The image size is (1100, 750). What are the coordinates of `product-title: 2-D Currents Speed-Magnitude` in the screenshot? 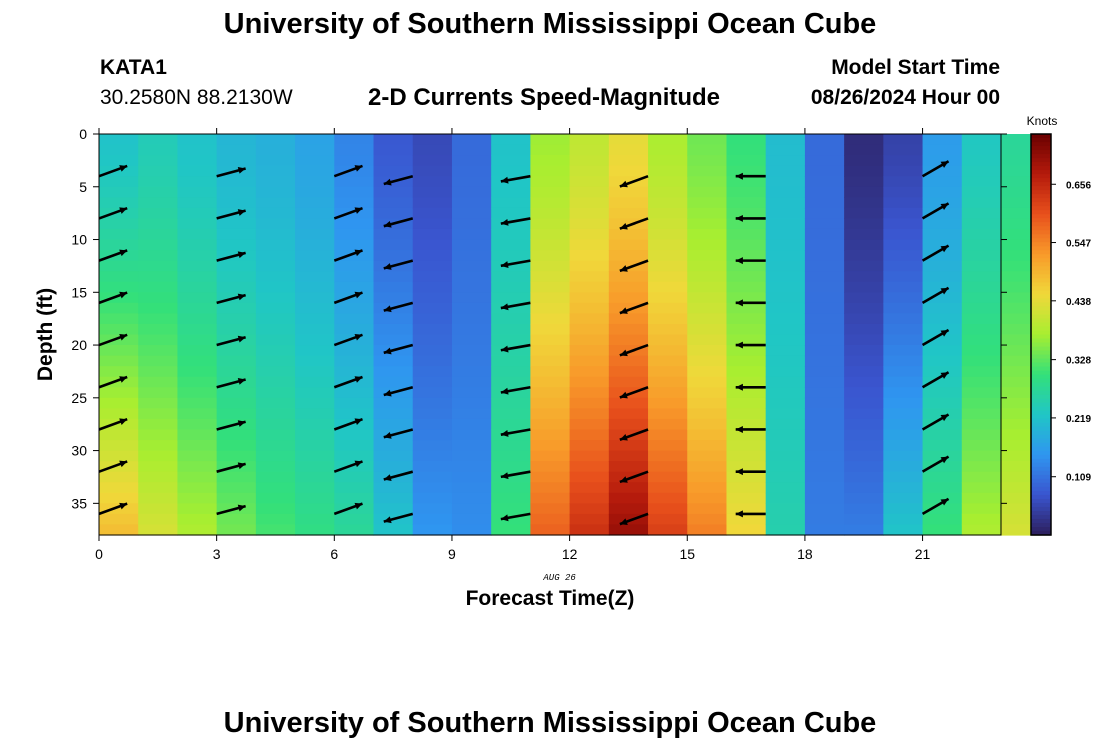 It's located at (544, 97).